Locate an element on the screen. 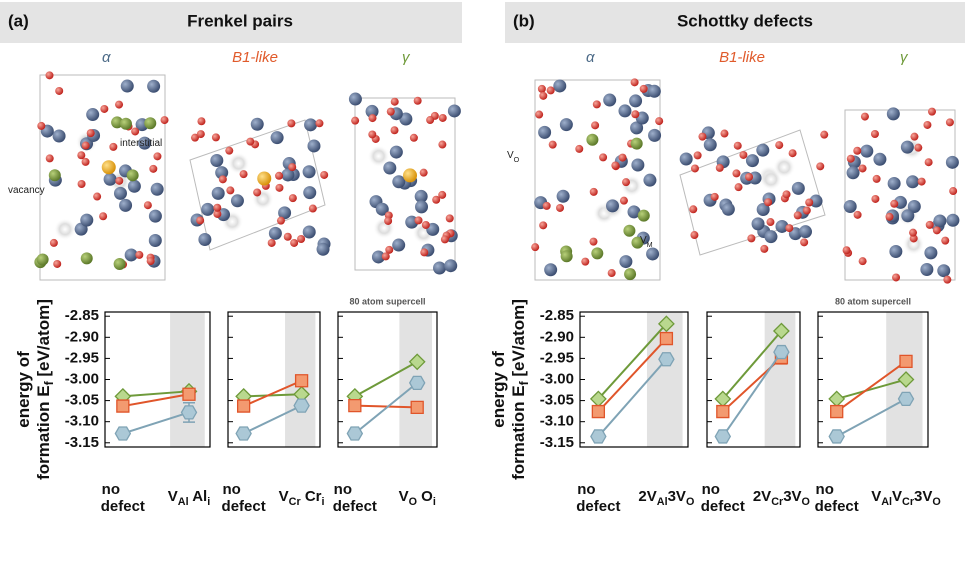  x-tick-label-part: defect is located at coordinates (123, 506).